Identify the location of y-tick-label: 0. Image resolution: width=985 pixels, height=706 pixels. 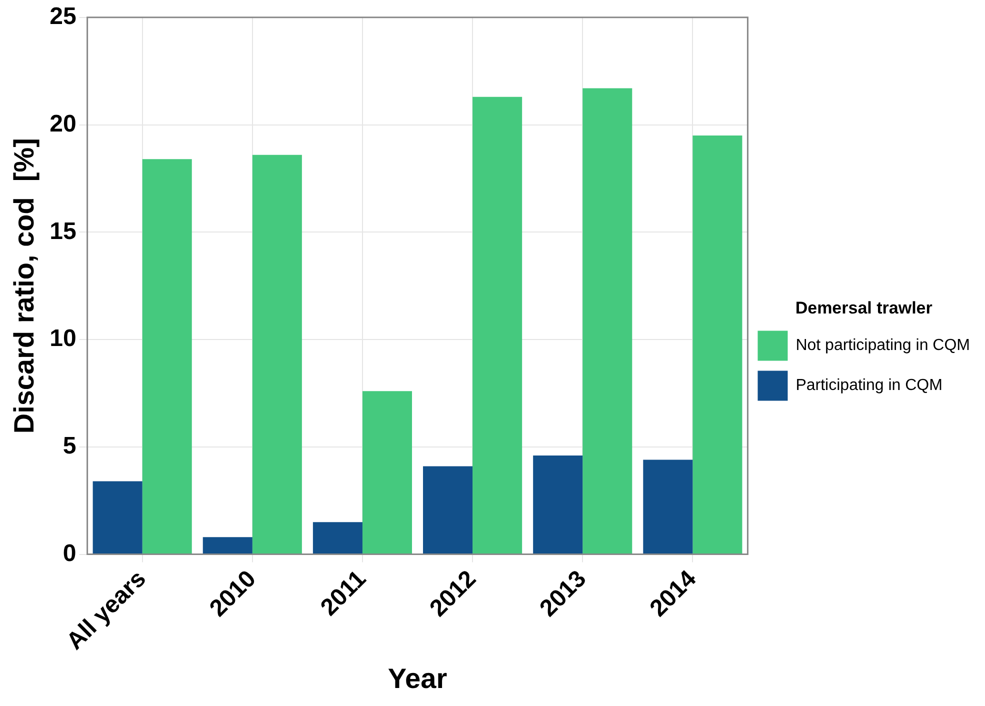
(69, 553).